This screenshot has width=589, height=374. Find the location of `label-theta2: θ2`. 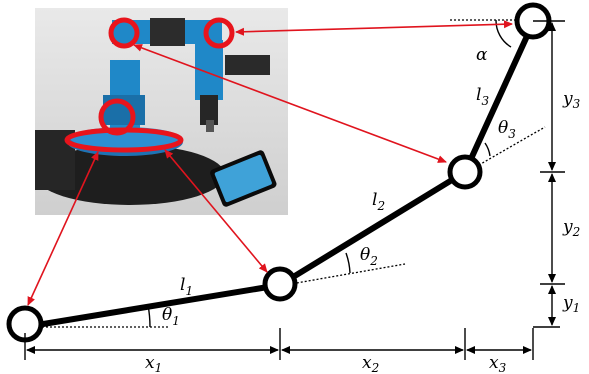

label-theta2: θ2 is located at coordinates (369, 256).